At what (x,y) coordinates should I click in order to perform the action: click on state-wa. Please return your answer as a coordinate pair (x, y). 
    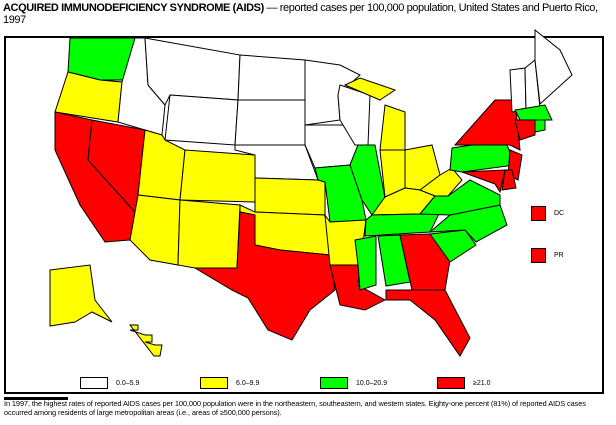
    Looking at the image, I should click on (101, 59).